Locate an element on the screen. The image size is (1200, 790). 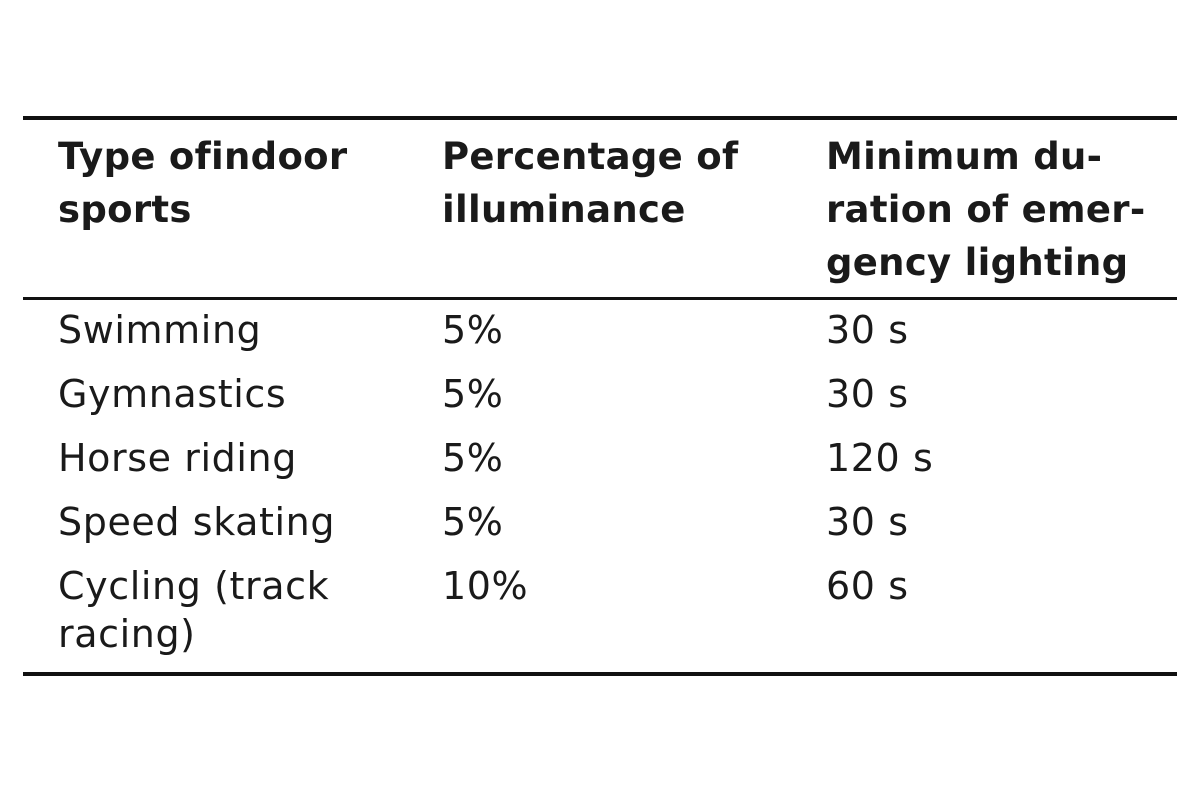
header-line: Minimum du- is located at coordinates (964, 156).